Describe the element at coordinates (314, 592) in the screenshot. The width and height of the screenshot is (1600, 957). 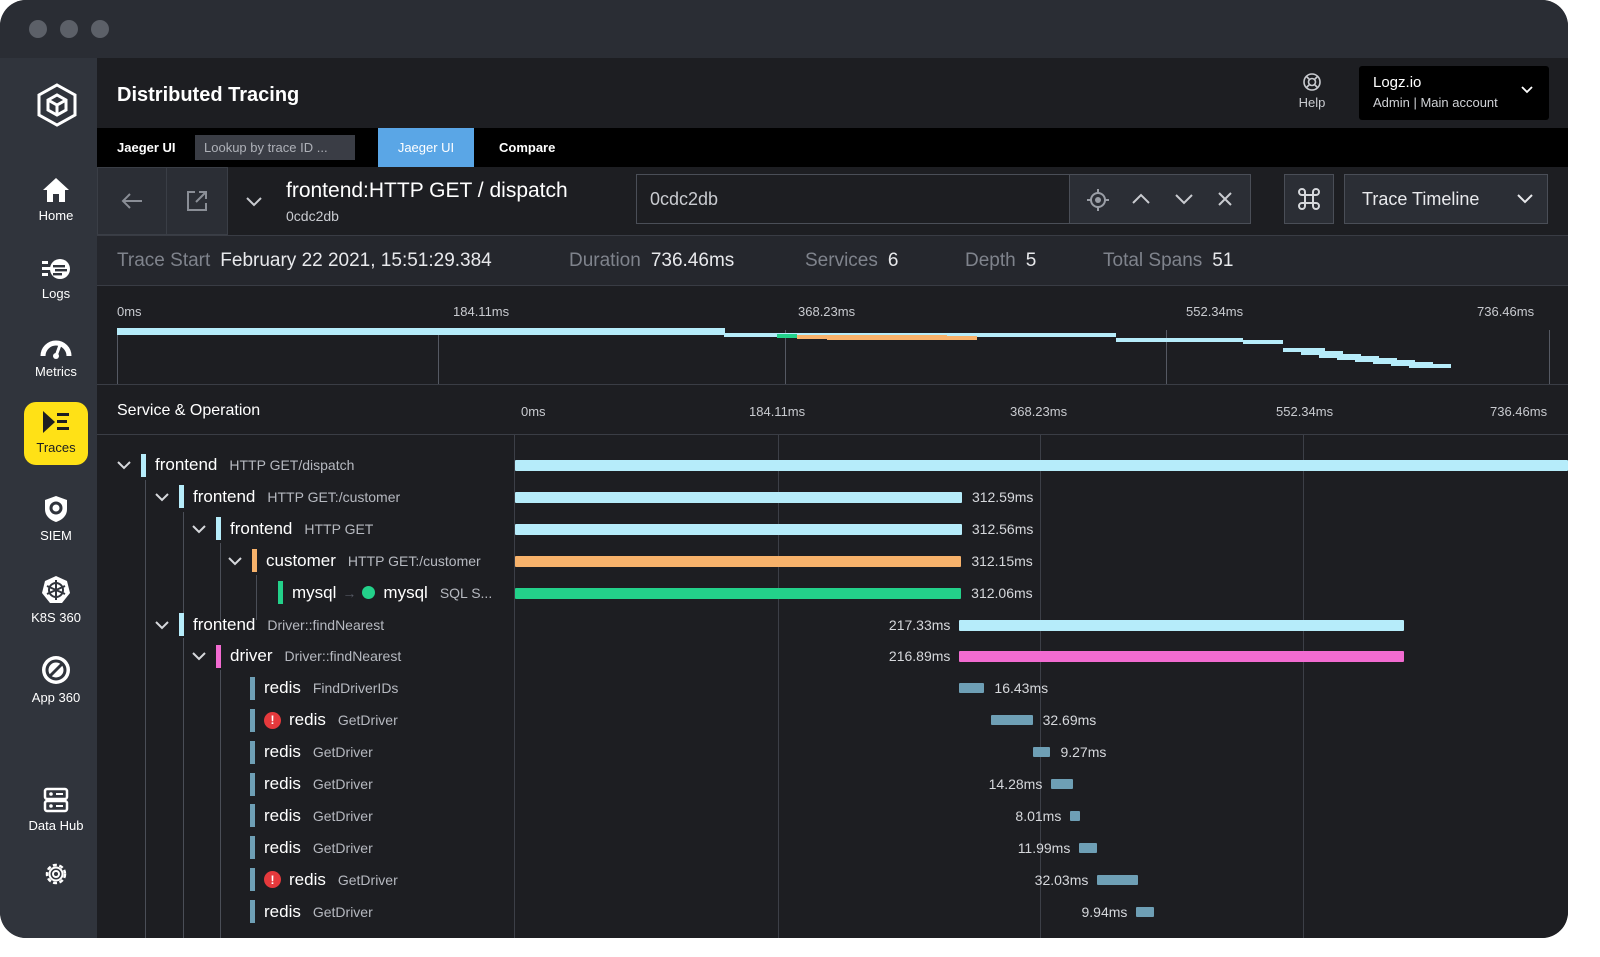
I see `span-service: mysql` at that location.